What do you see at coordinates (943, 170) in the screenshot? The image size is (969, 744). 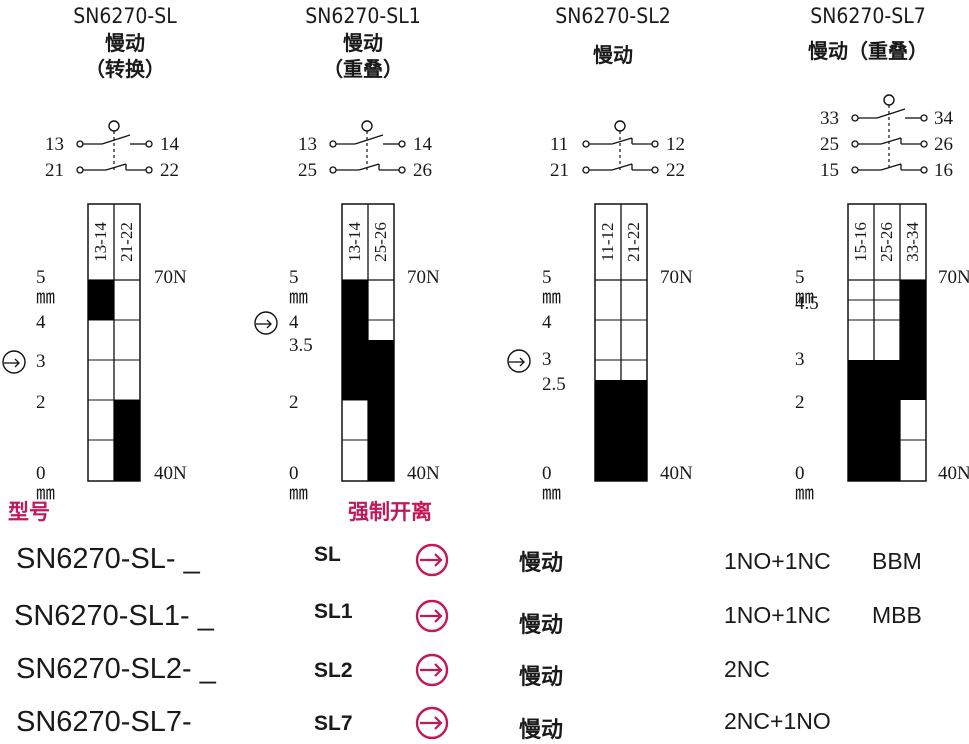 I see `terminal-label: 16` at bounding box center [943, 170].